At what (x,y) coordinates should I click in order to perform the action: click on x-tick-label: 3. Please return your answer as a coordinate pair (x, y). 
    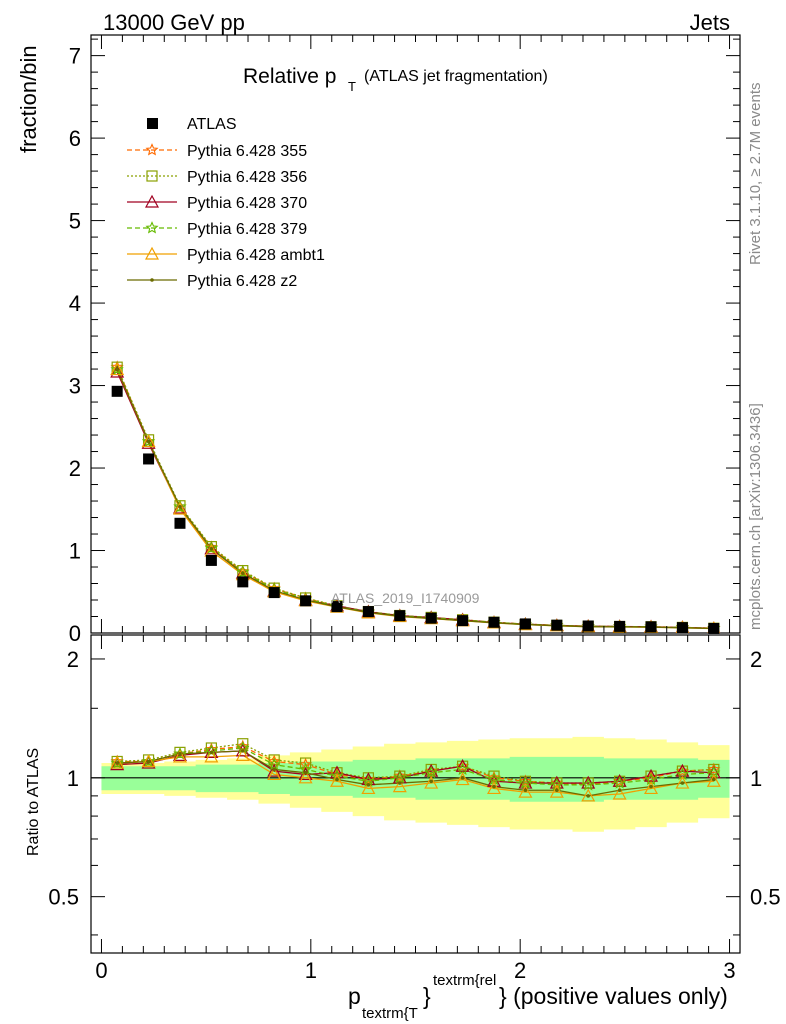
    Looking at the image, I should click on (729, 970).